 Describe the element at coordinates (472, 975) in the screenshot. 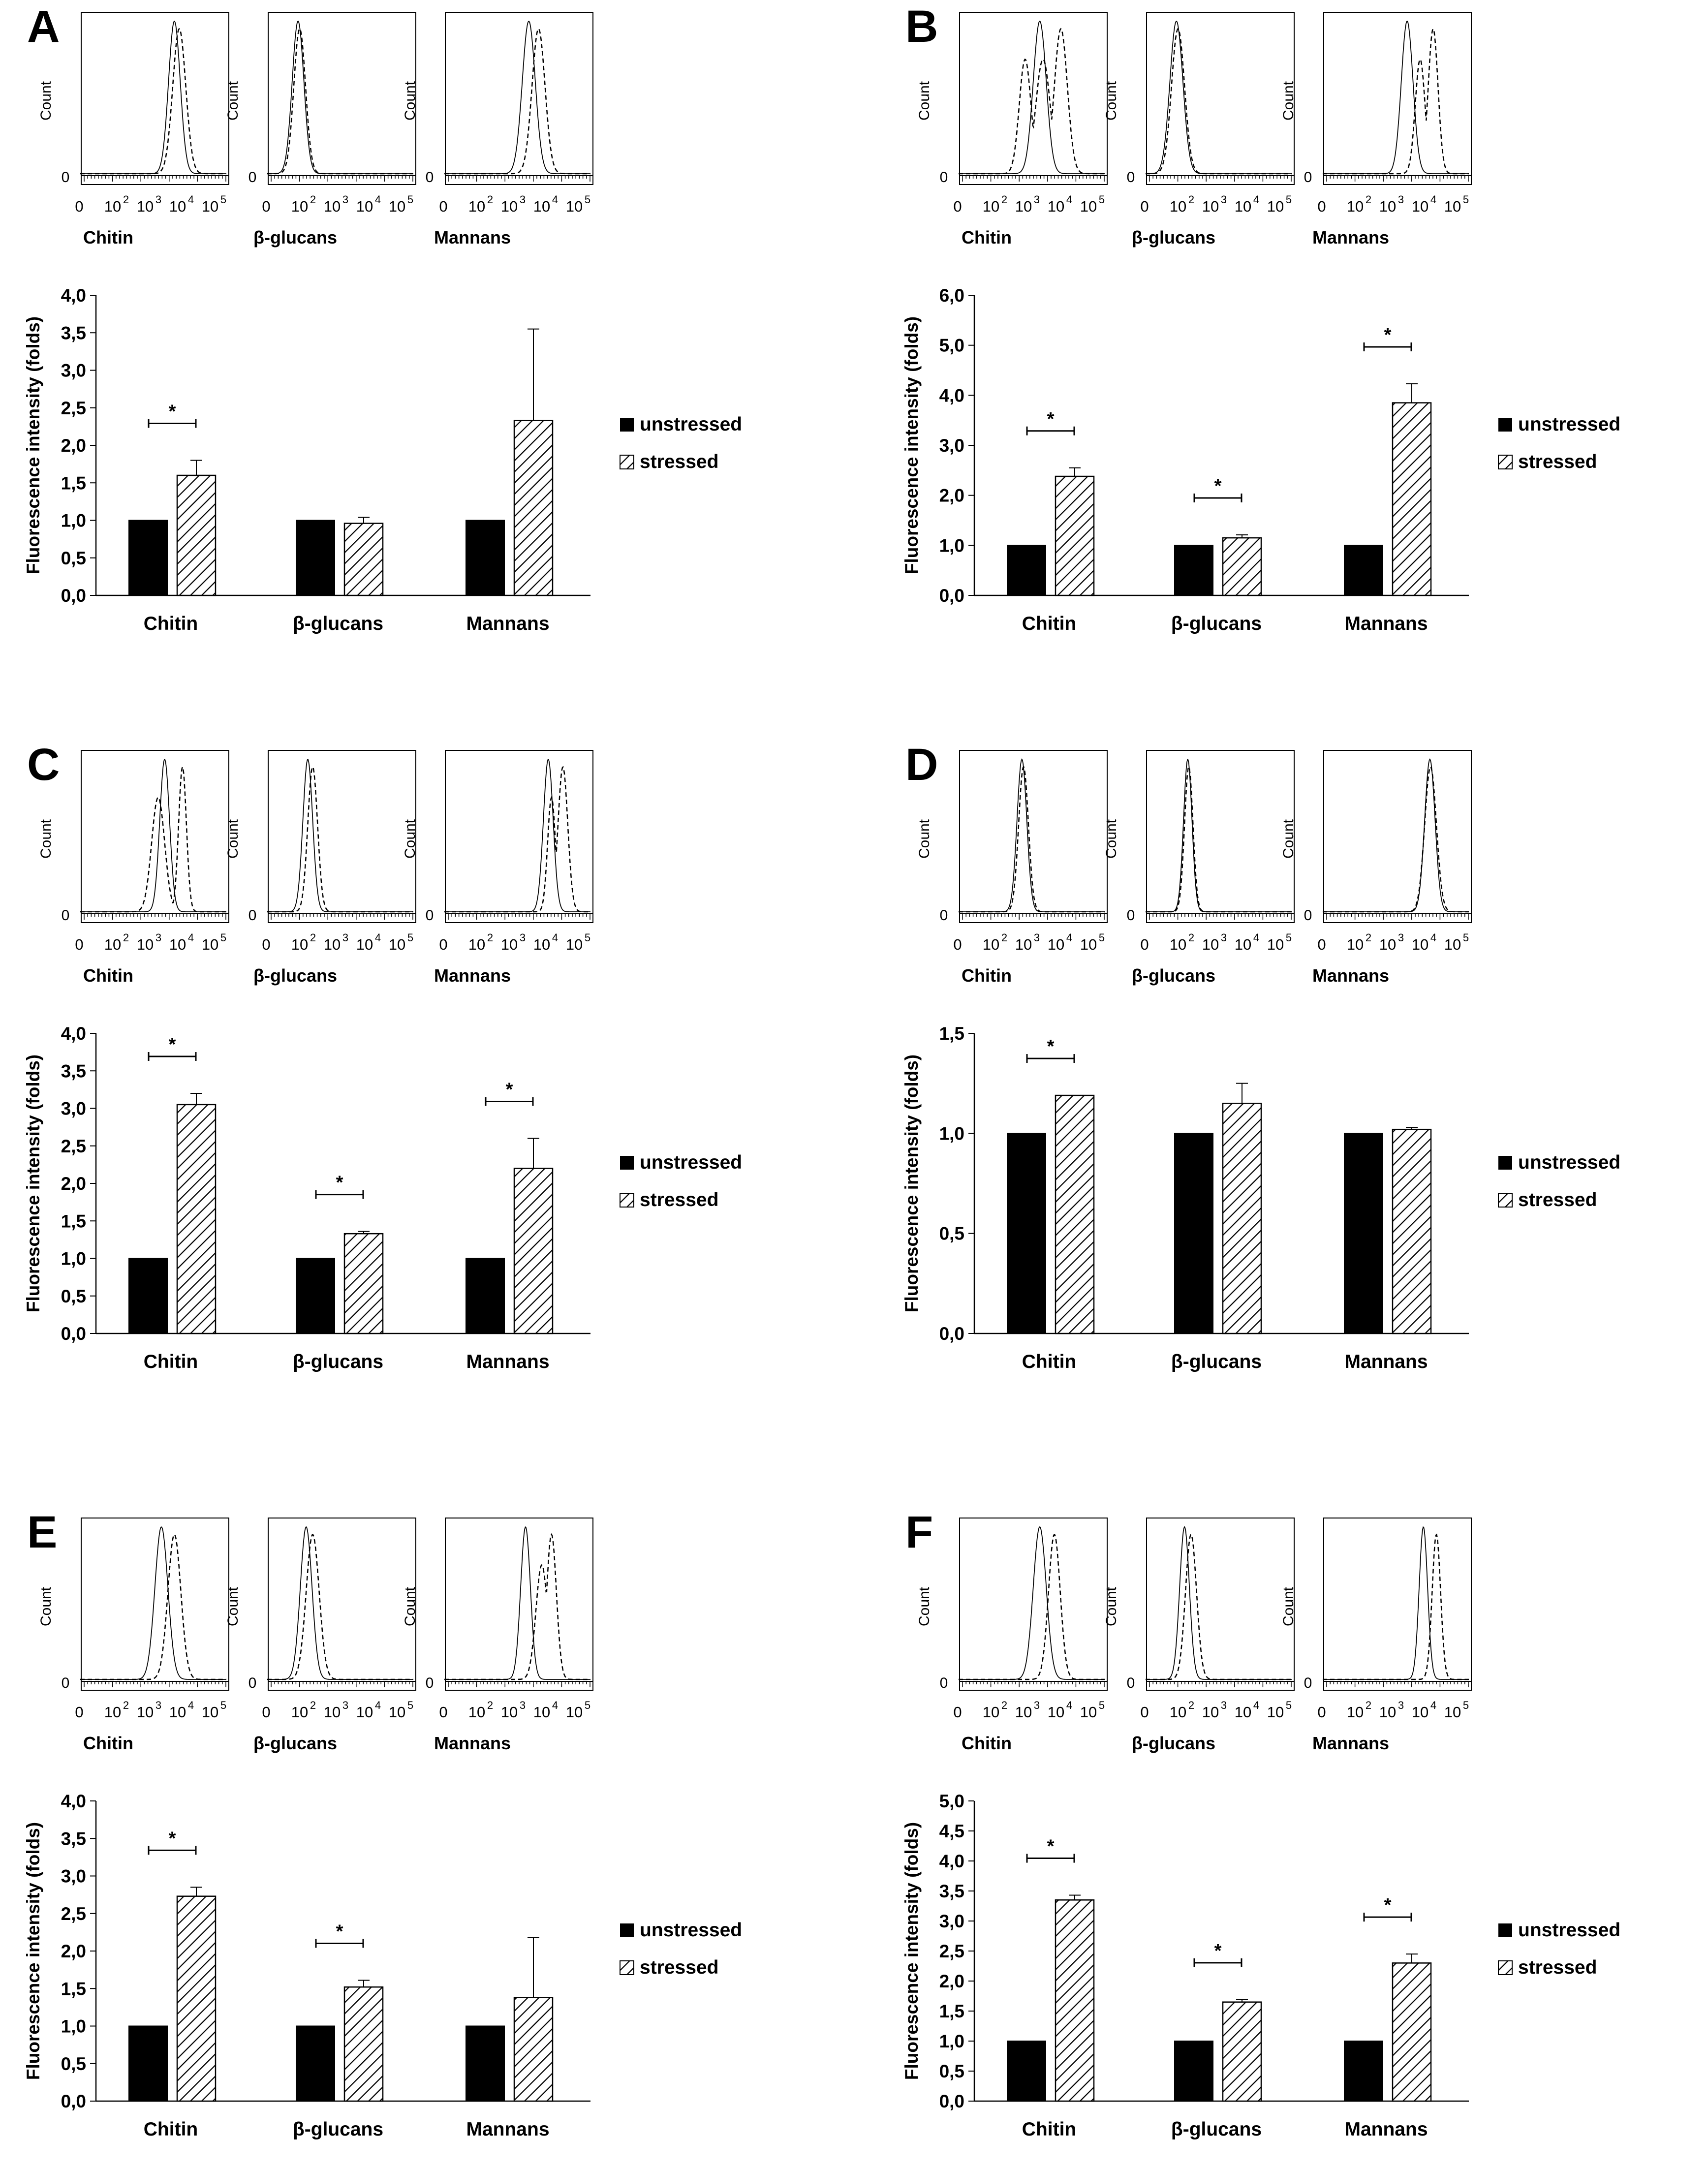

I see `histogram-category-label: Mannans` at that location.